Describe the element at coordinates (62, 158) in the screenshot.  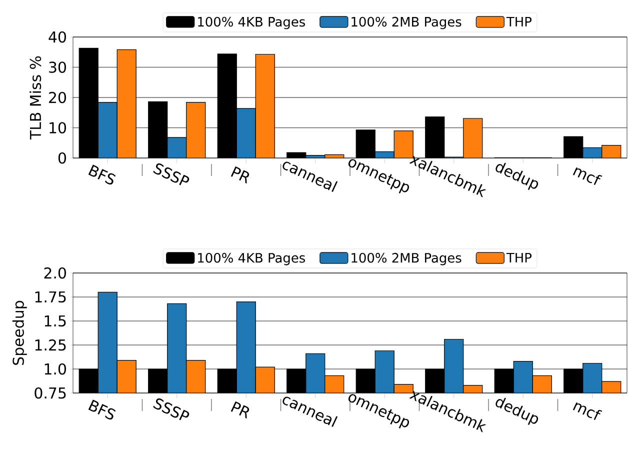
I see `y-tick-label: 0` at that location.